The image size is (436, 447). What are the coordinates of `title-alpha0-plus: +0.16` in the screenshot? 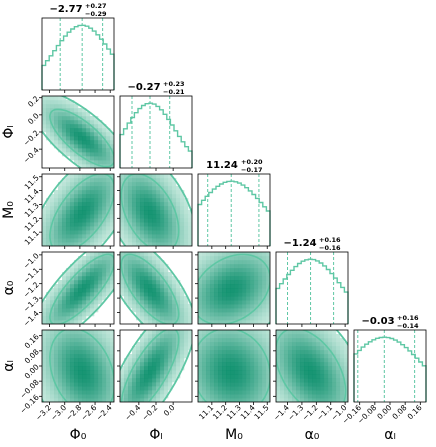 It's located at (330, 240).